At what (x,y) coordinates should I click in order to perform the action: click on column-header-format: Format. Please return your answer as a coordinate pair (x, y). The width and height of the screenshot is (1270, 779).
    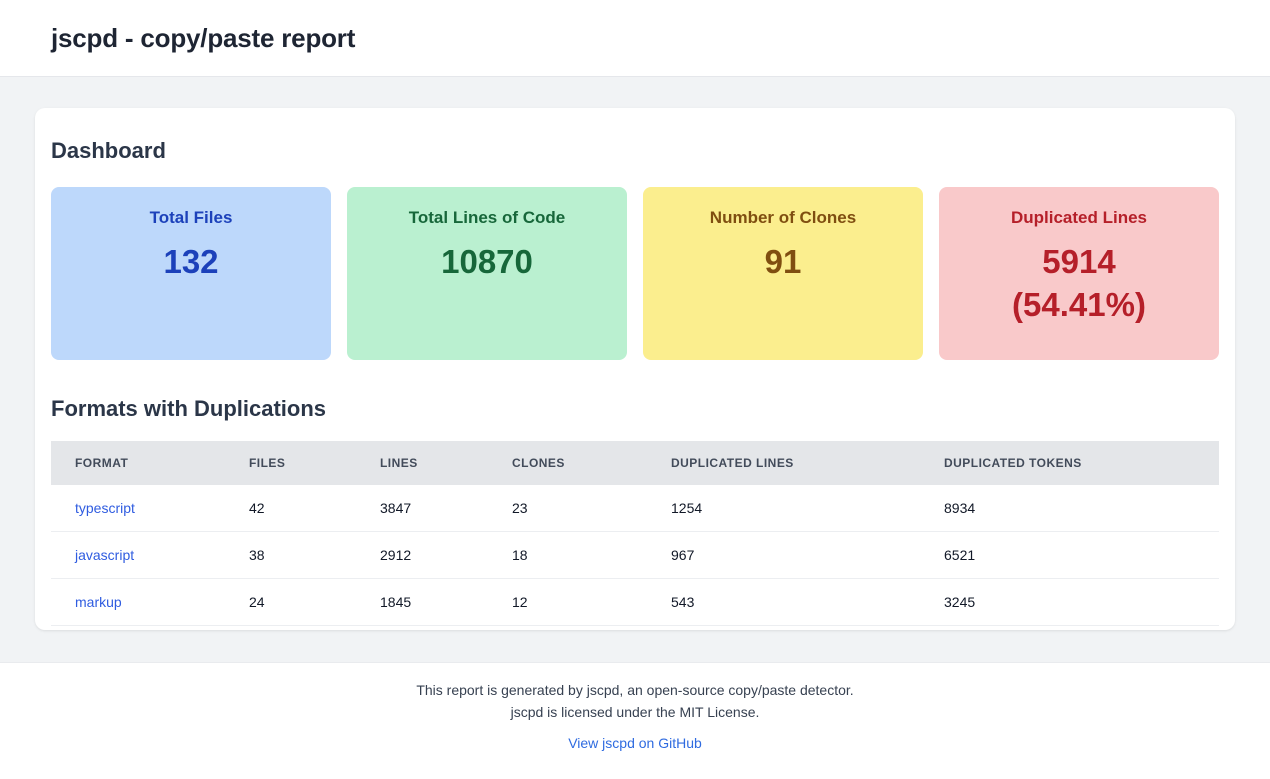
    Looking at the image, I should click on (138, 463).